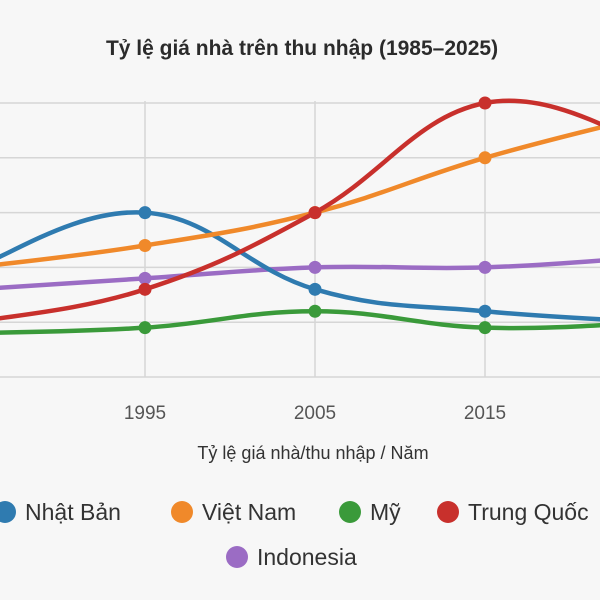 The width and height of the screenshot is (600, 600). Describe the element at coordinates (385, 512) in the screenshot. I see `legend-label: Mỹ` at that location.